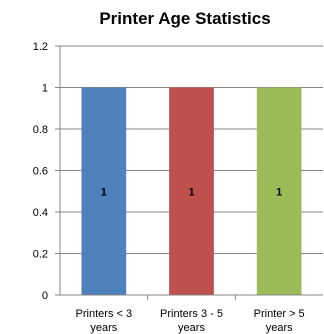  I want to click on y-tick-label: 0.2, so click(40, 255).